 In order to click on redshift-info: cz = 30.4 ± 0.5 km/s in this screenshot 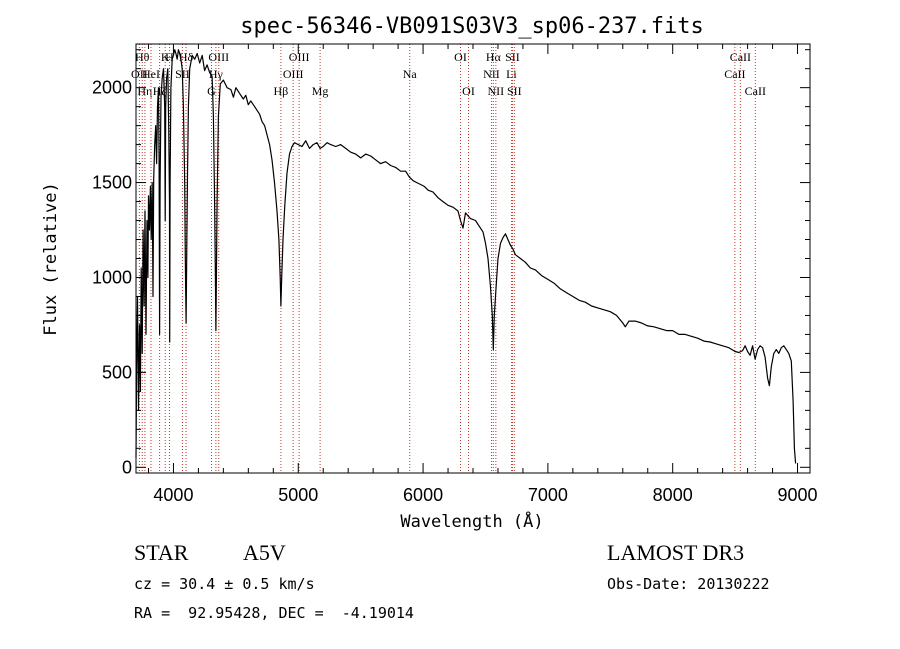, I will do `click(224, 584)`.